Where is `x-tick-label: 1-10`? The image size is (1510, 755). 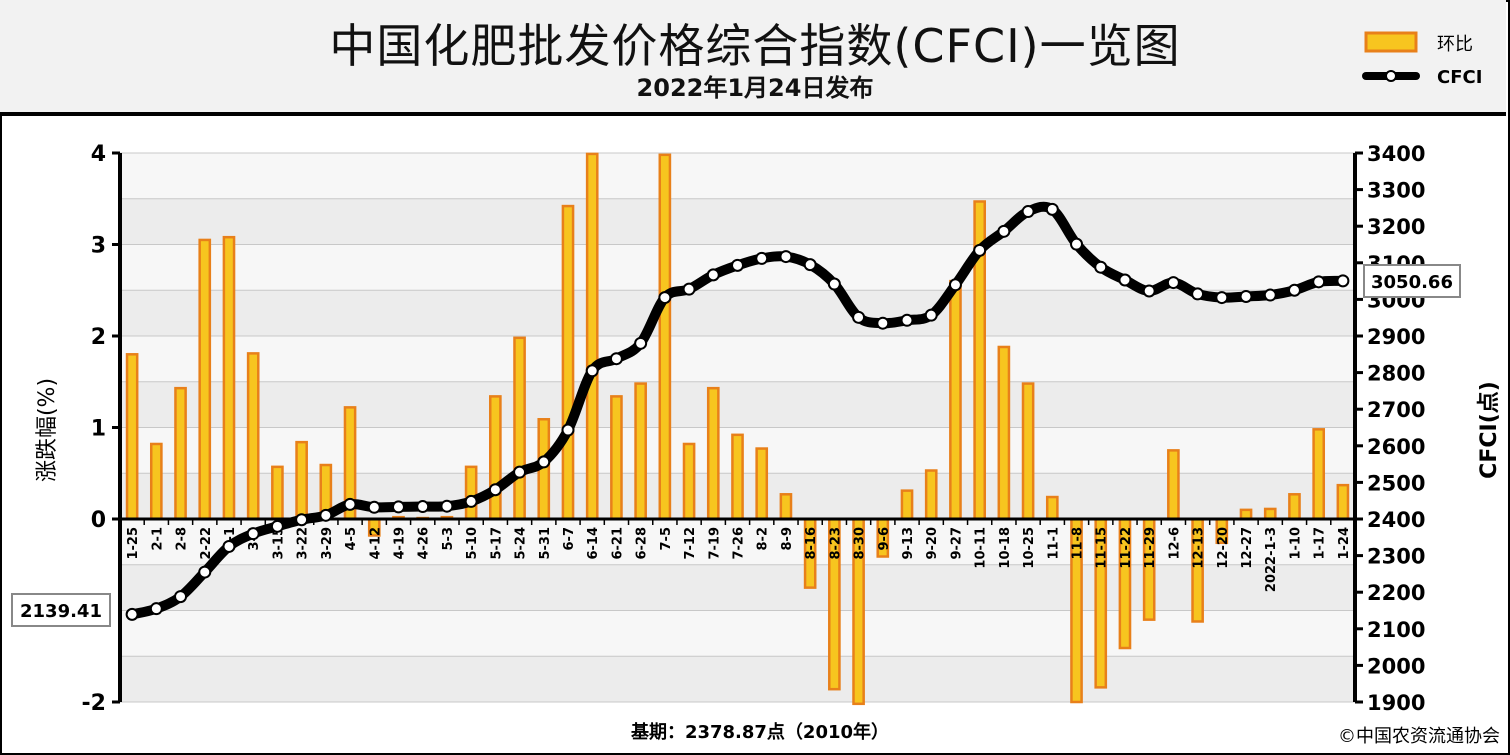
x-tick-label: 1-10 is located at coordinates (1295, 543).